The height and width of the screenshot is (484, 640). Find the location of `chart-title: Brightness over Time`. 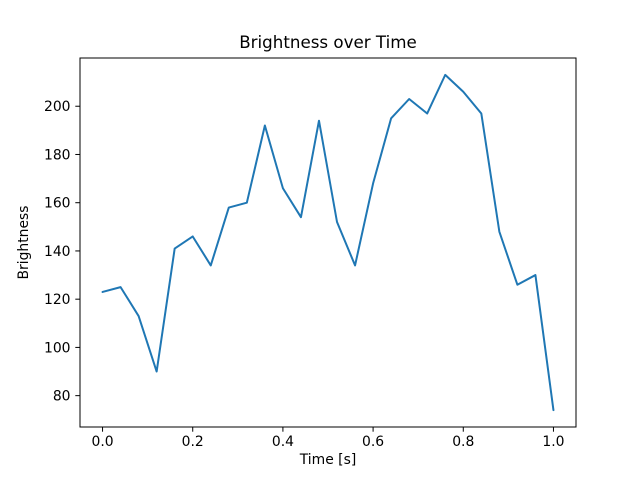

chart-title: Brightness over Time is located at coordinates (328, 42).